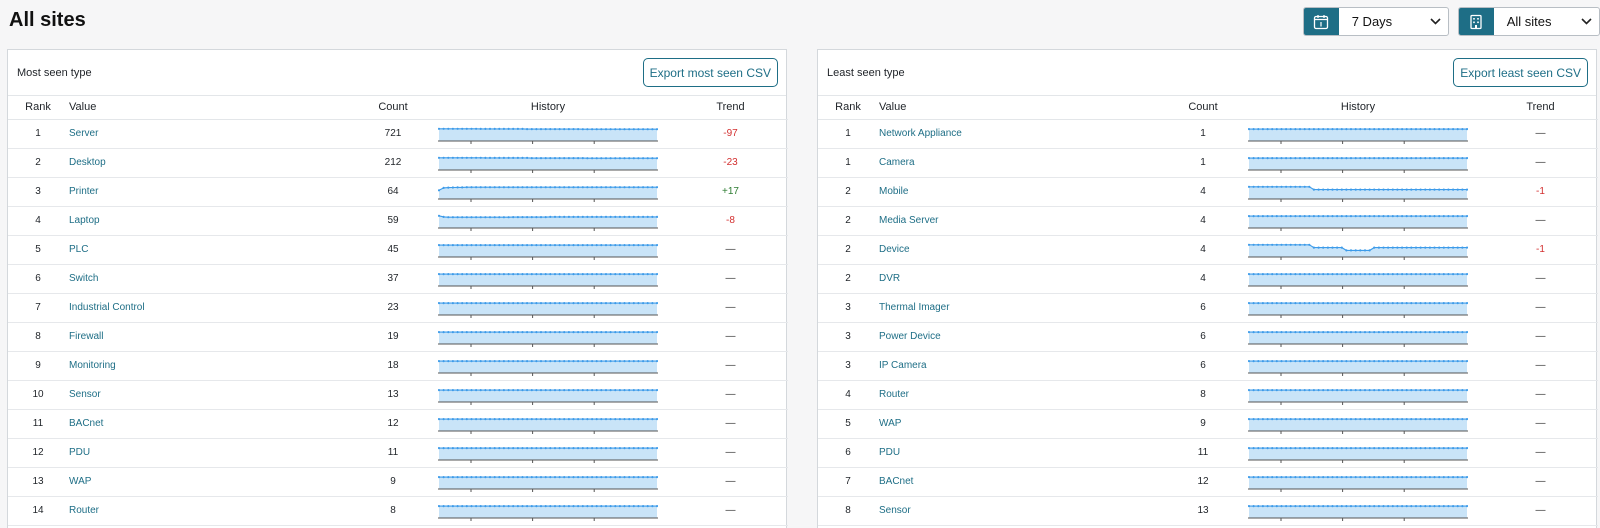 The height and width of the screenshot is (528, 1600). What do you see at coordinates (1520, 72) in the screenshot?
I see `export-least-seen-csv-button: Export least seen CSV` at bounding box center [1520, 72].